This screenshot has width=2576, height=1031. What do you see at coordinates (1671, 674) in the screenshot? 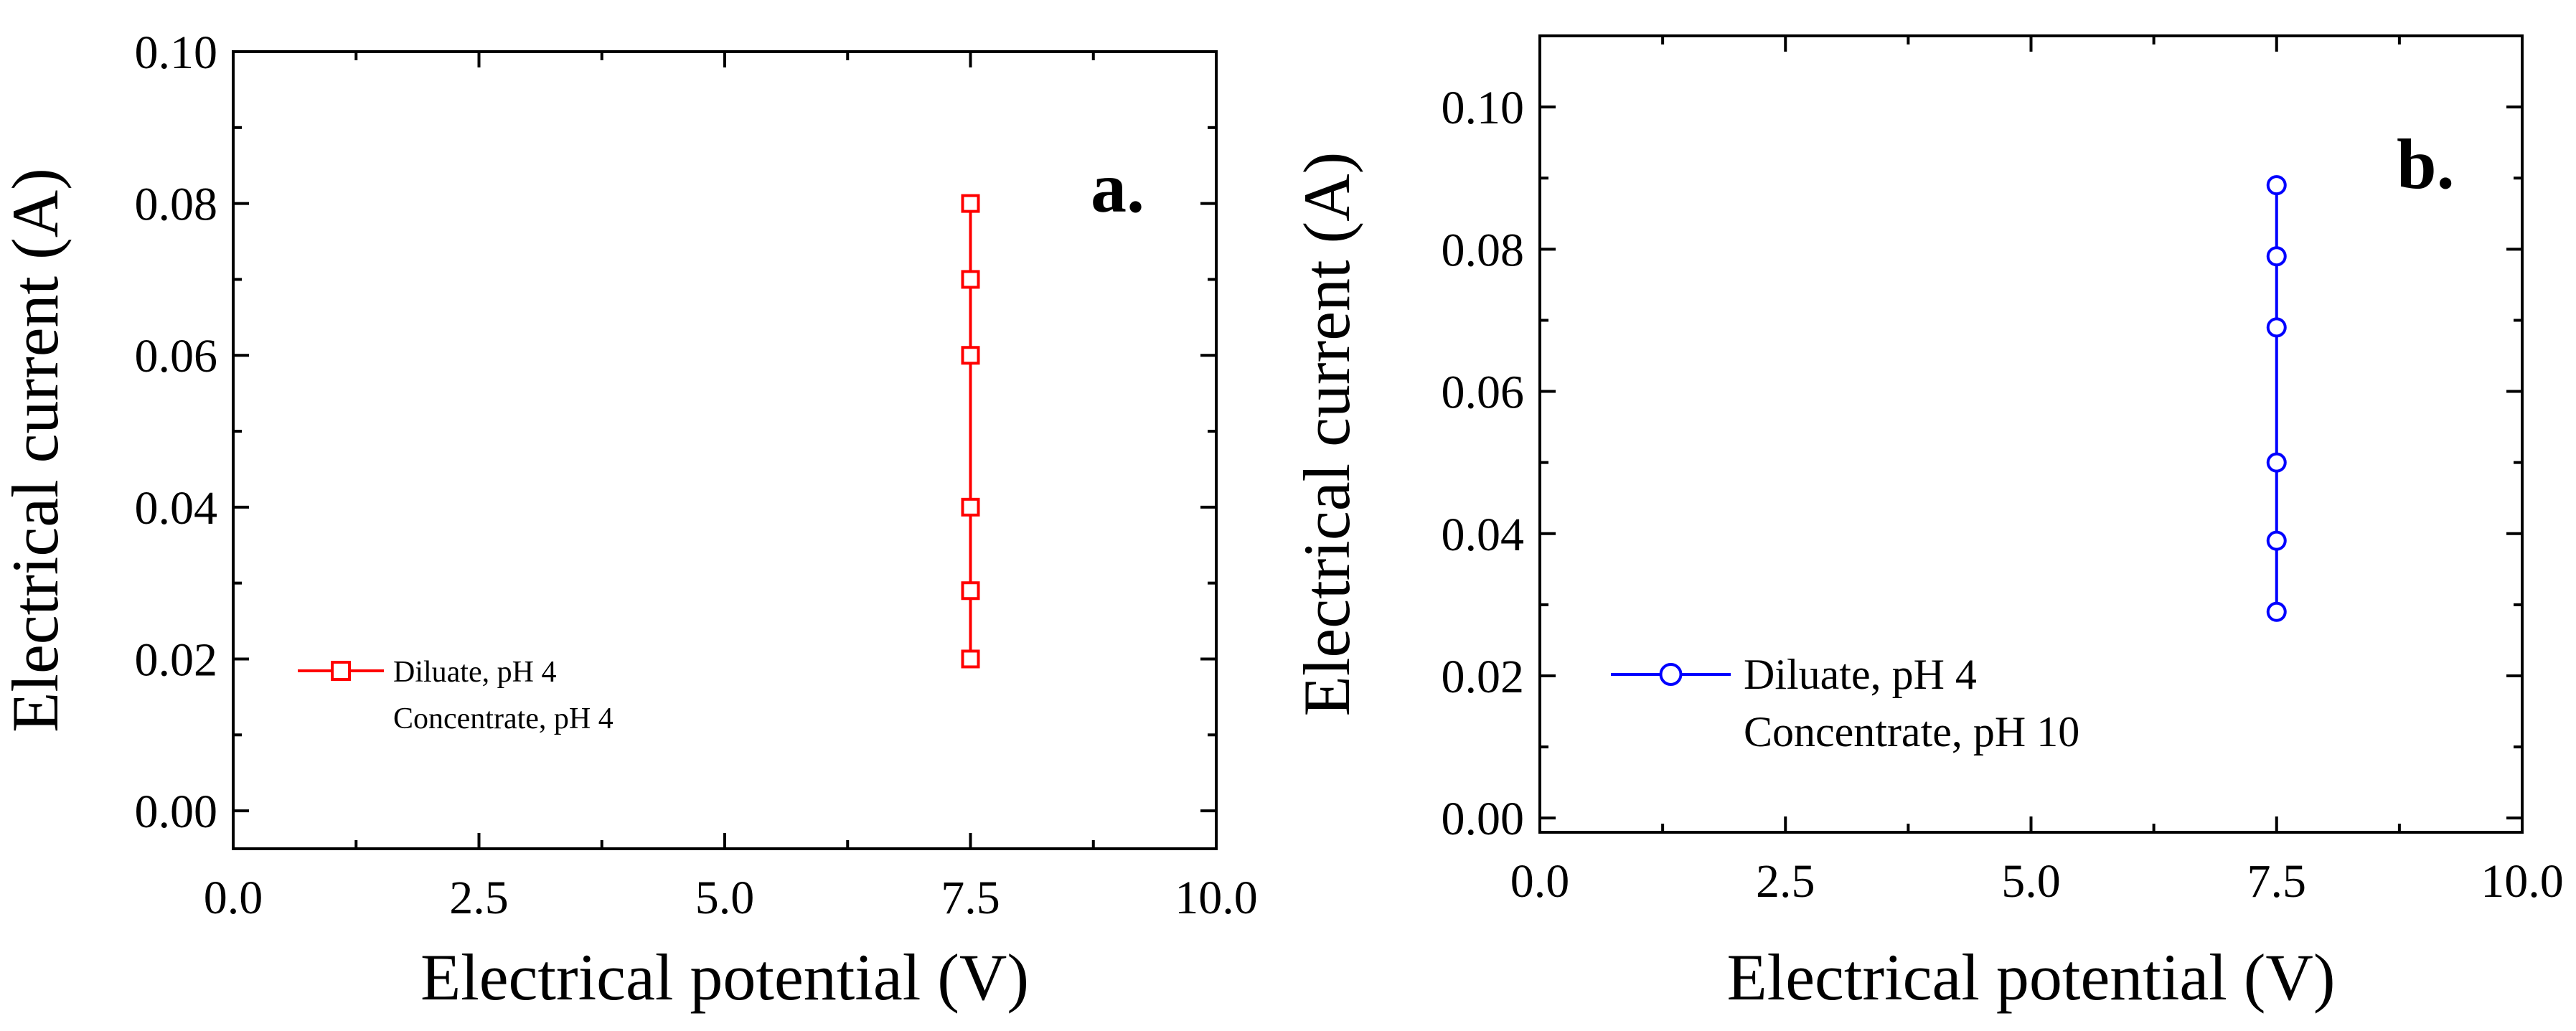
I see `legend-marker-circle` at bounding box center [1671, 674].